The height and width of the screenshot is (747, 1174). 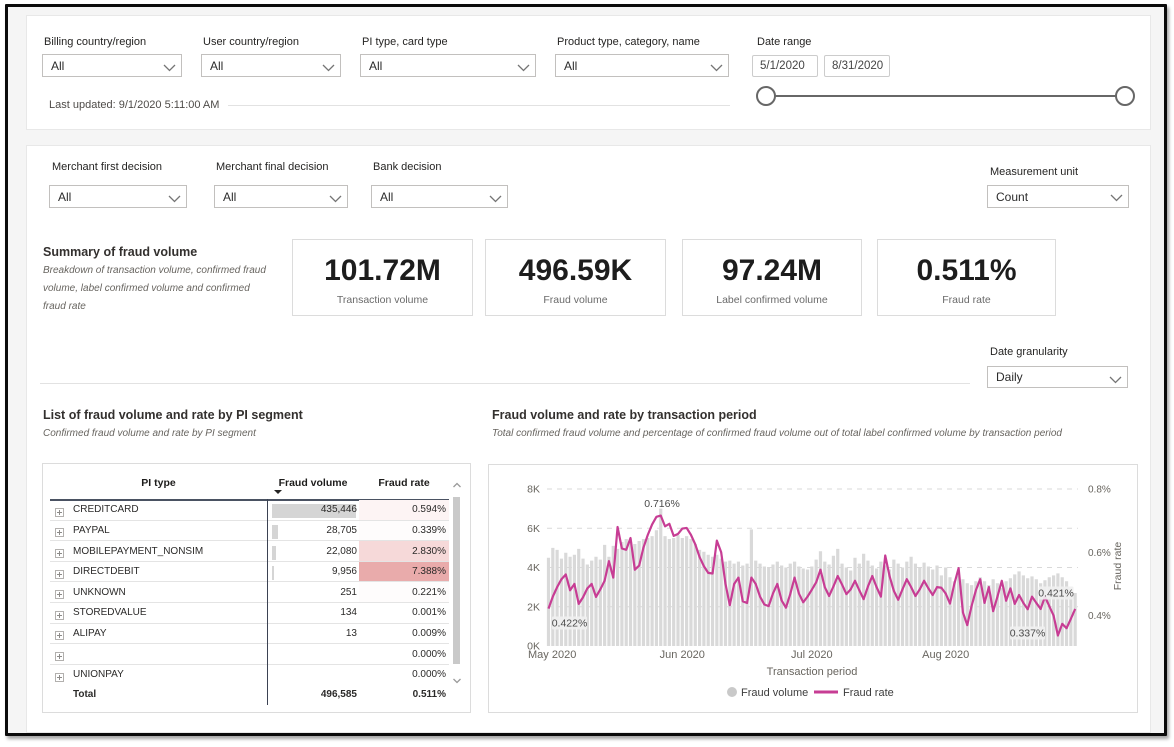 What do you see at coordinates (945, 655) in the screenshot?
I see `svg-text: Aug 2020` at bounding box center [945, 655].